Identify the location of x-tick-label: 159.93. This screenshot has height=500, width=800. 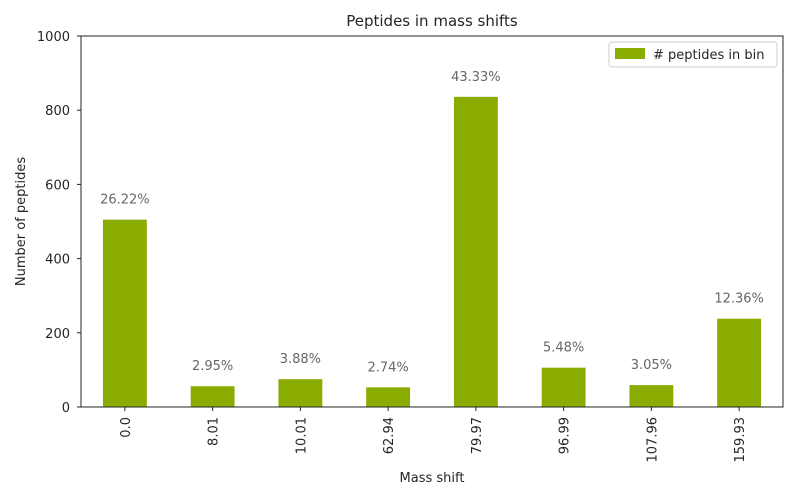
(740, 440).